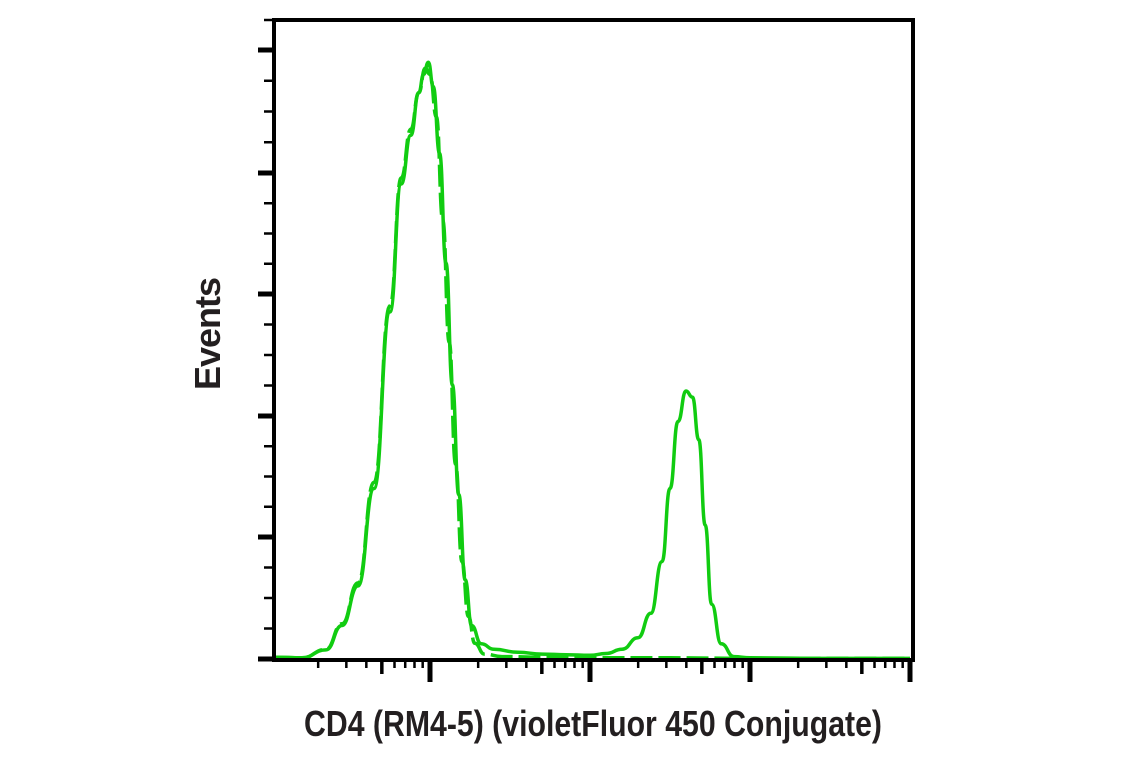 This screenshot has height=768, width=1141. I want to click on x-axis-label: CD4 (RM4-5) (violetFluor 450 Conjugate), so click(593, 723).